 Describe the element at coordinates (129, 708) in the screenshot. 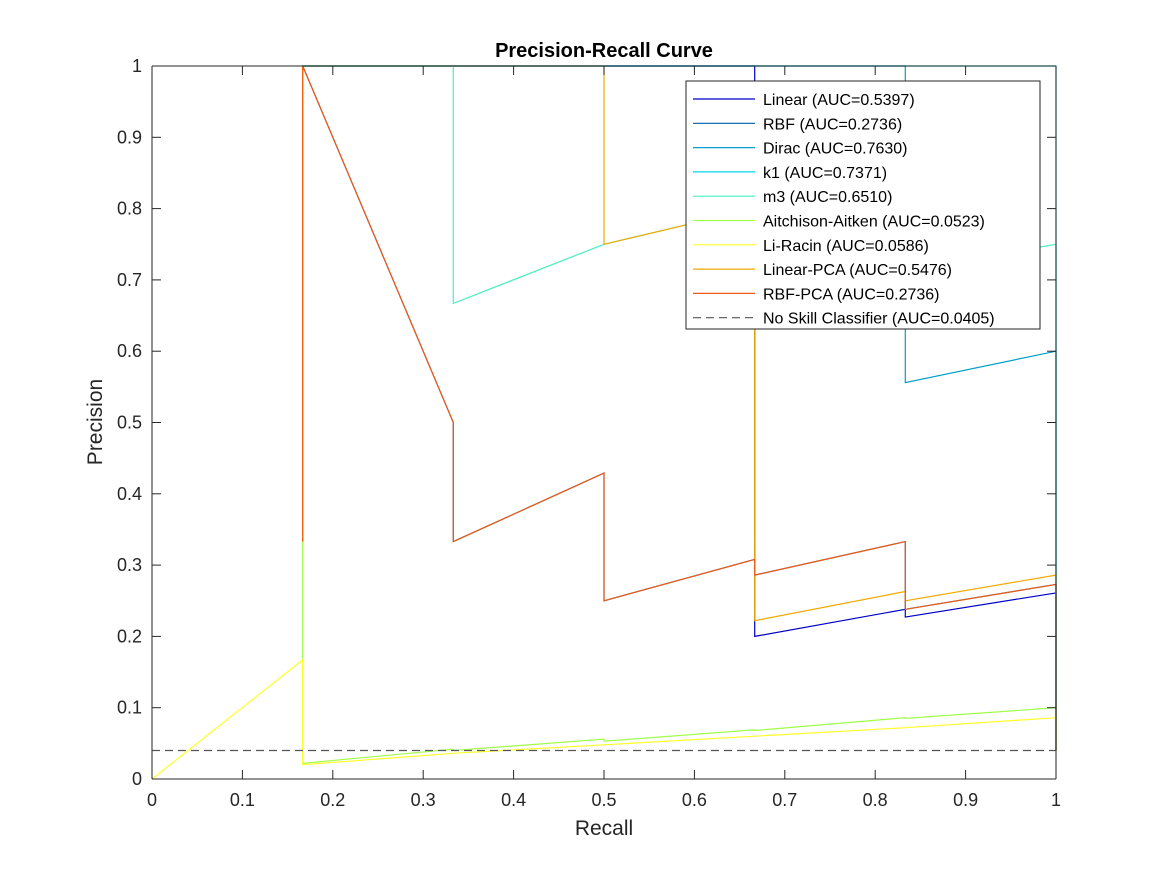

I see `y-tick-label: 0.1` at that location.